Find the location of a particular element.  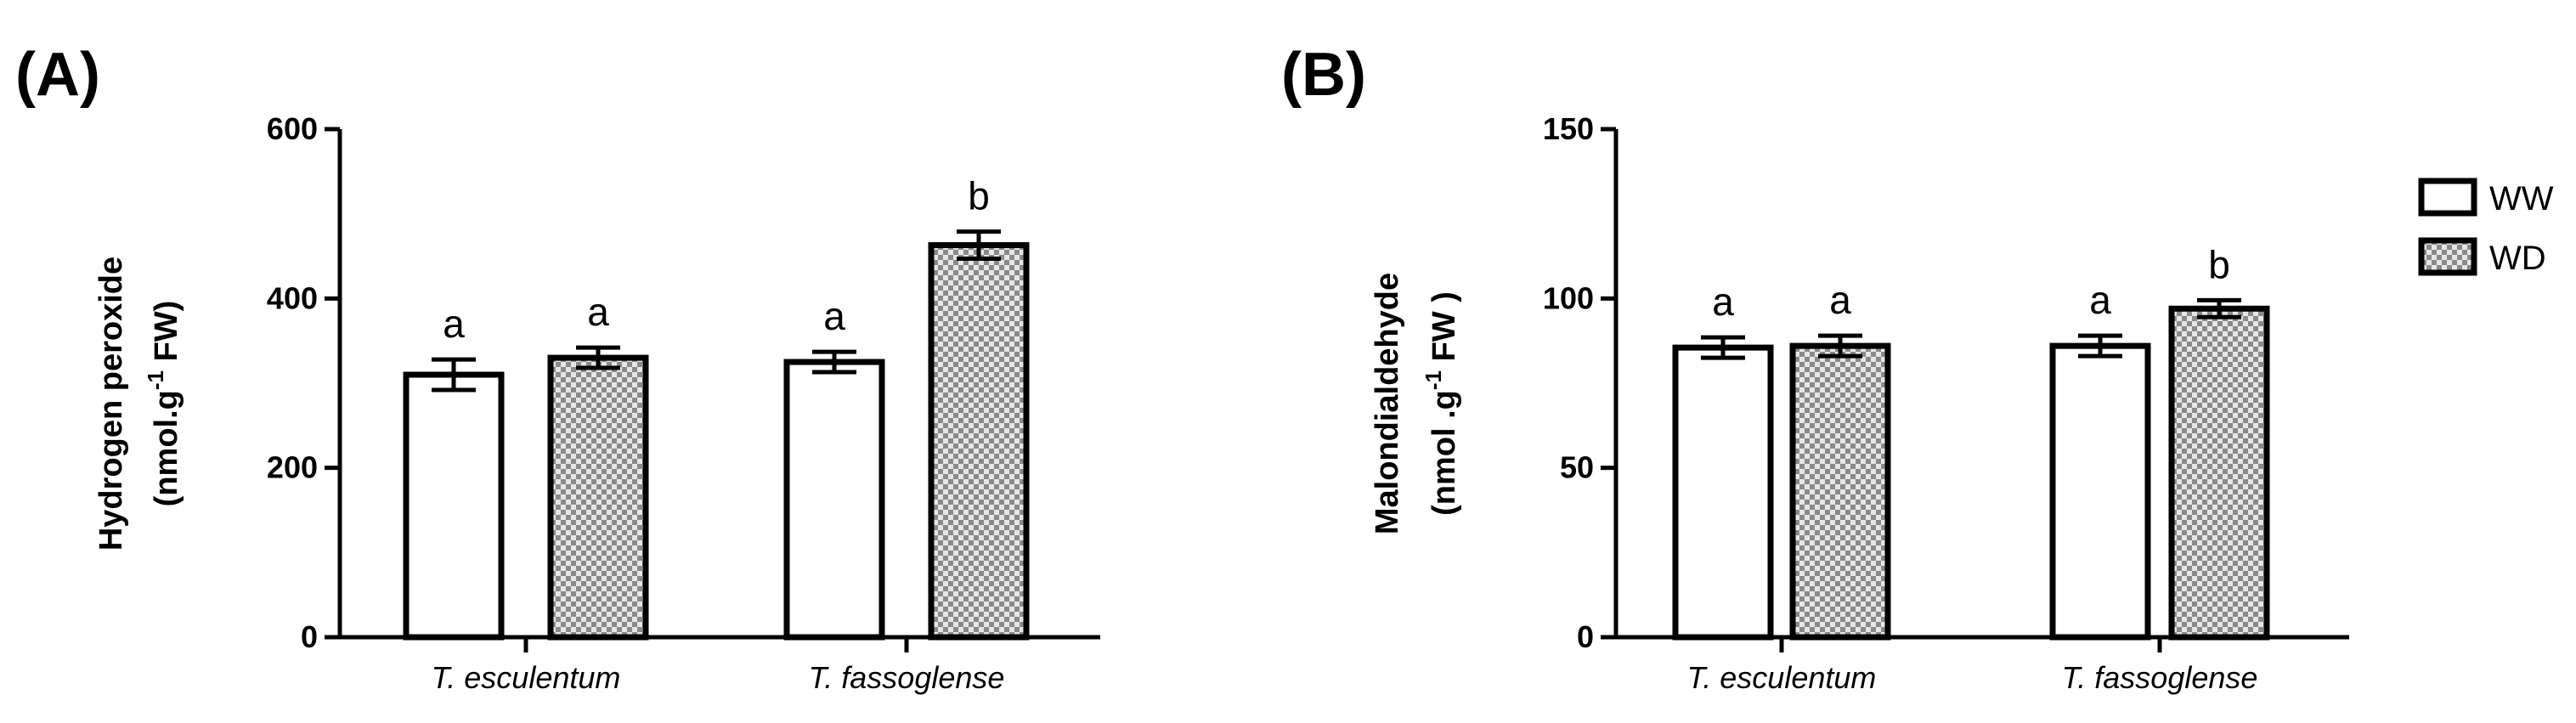

panel-a-ylabel-unit-sup: -1 is located at coordinates (155, 380).